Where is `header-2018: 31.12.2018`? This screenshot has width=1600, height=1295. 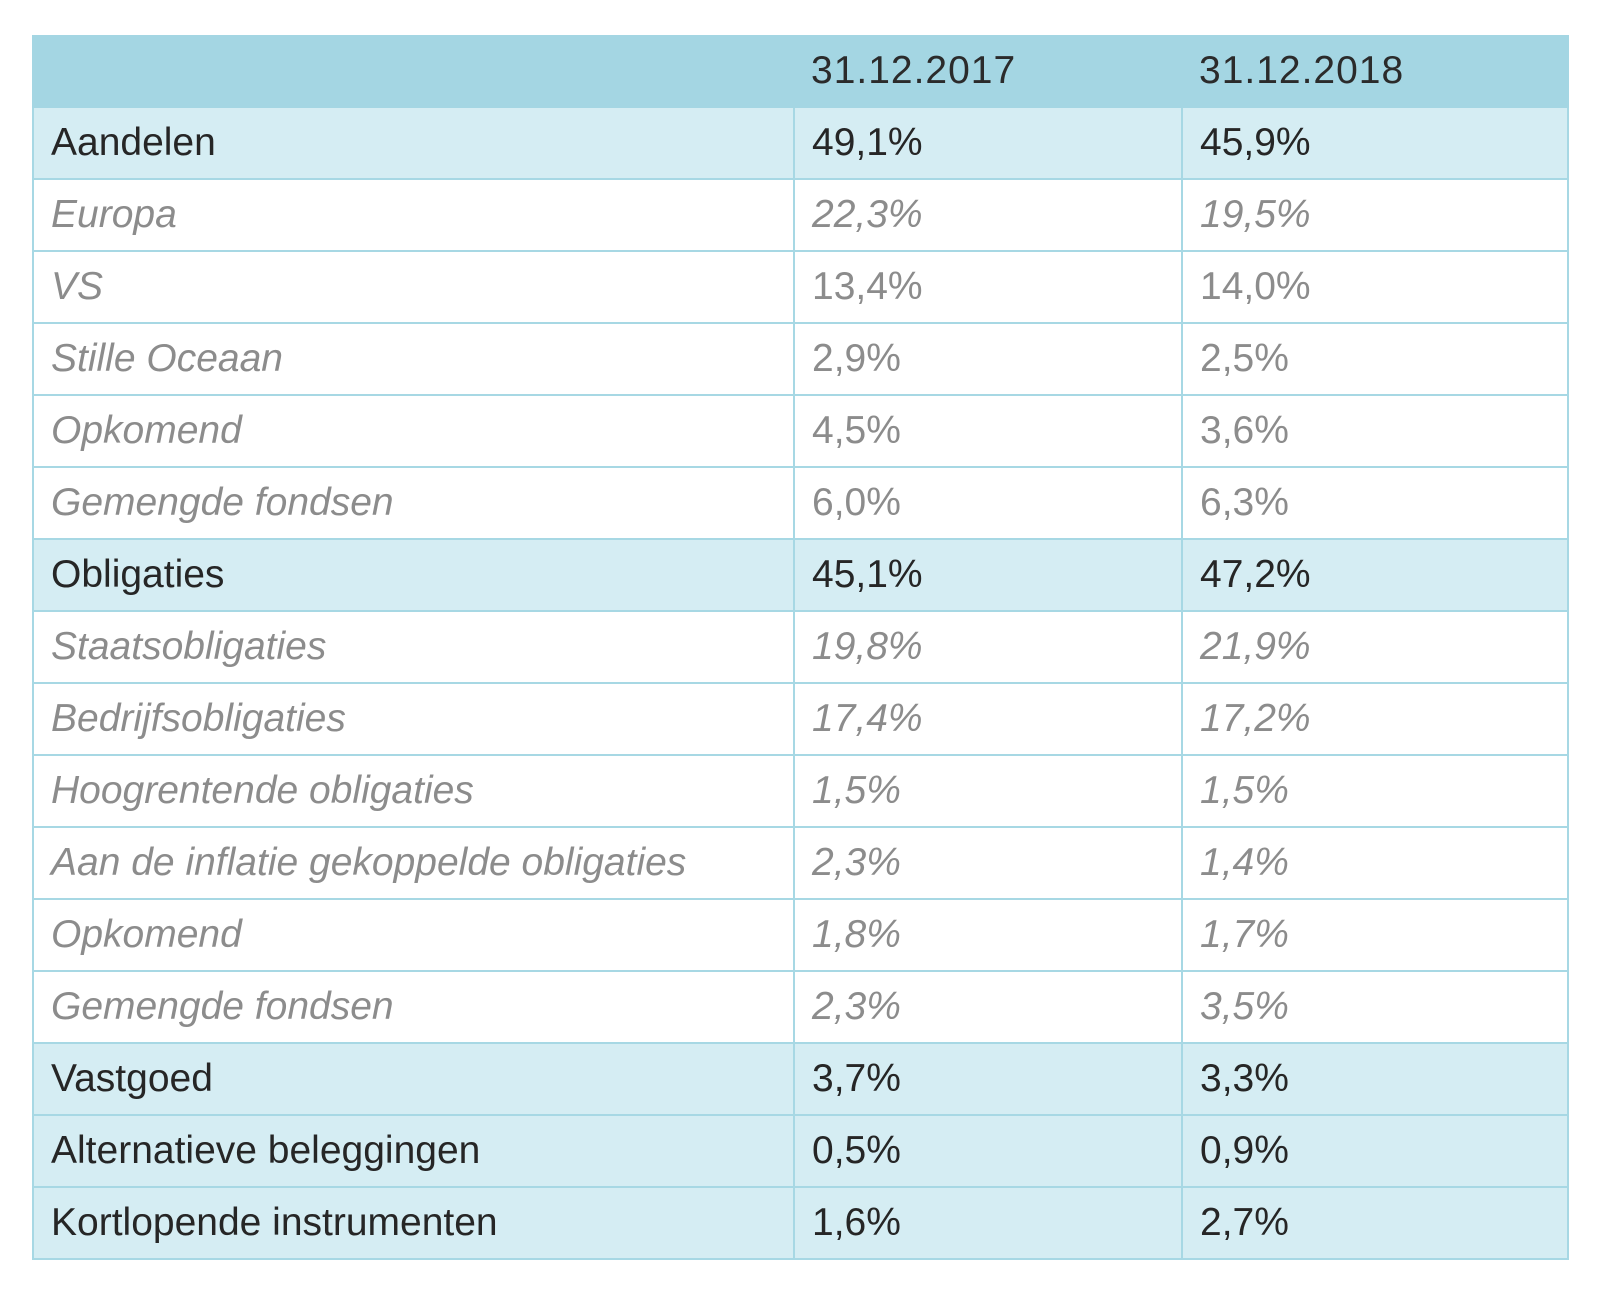 header-2018: 31.12.2018 is located at coordinates (1375, 71).